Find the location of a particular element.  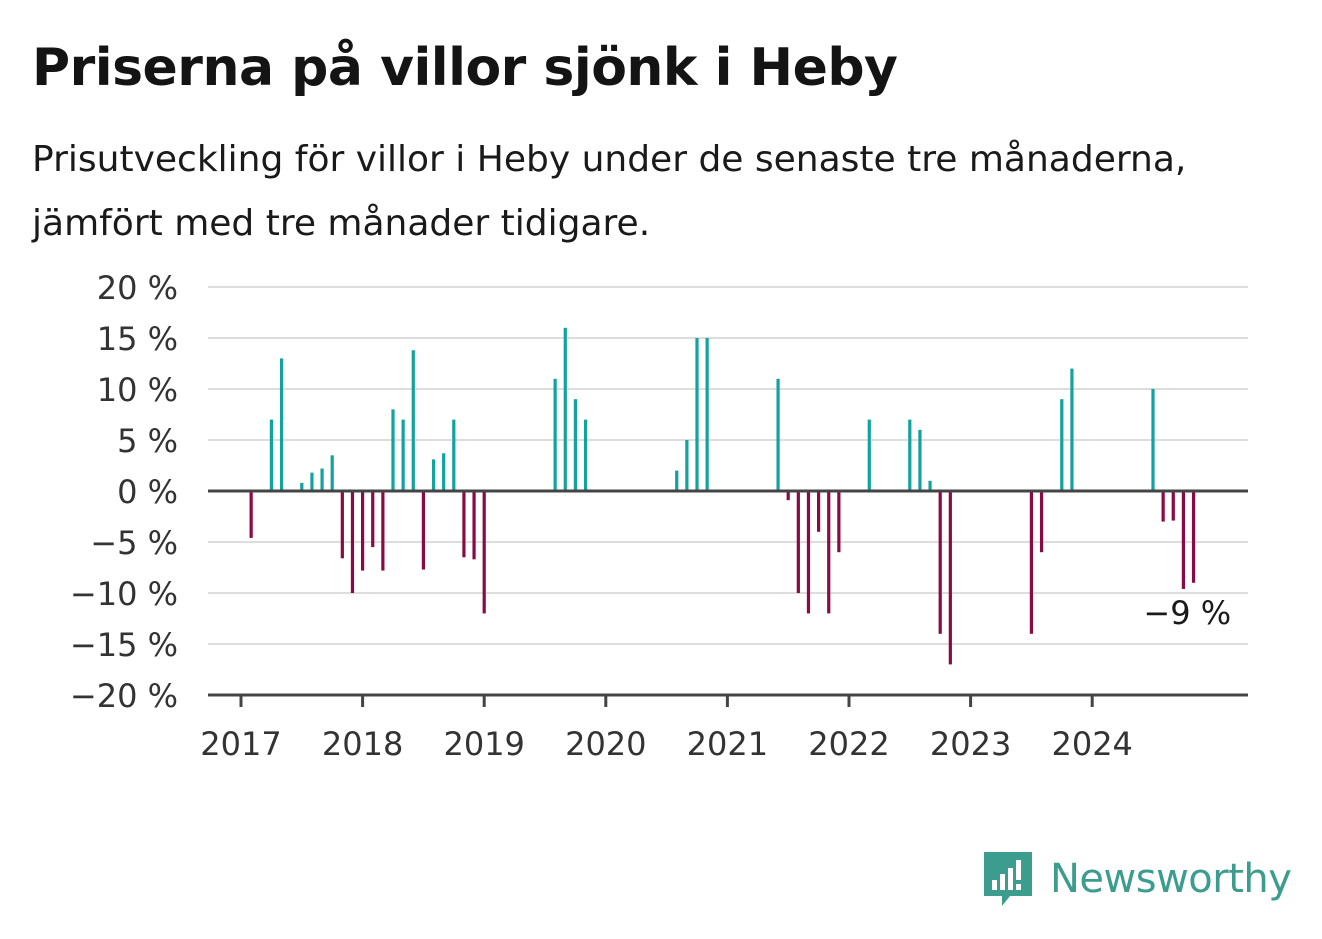

x-tick-label: 2023 is located at coordinates (970, 744).